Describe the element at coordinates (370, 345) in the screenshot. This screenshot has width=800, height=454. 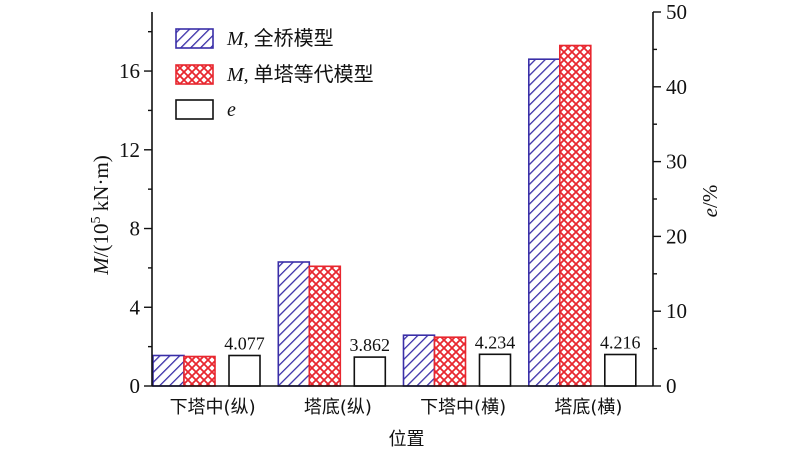
I see `data-label: 3.862` at that location.